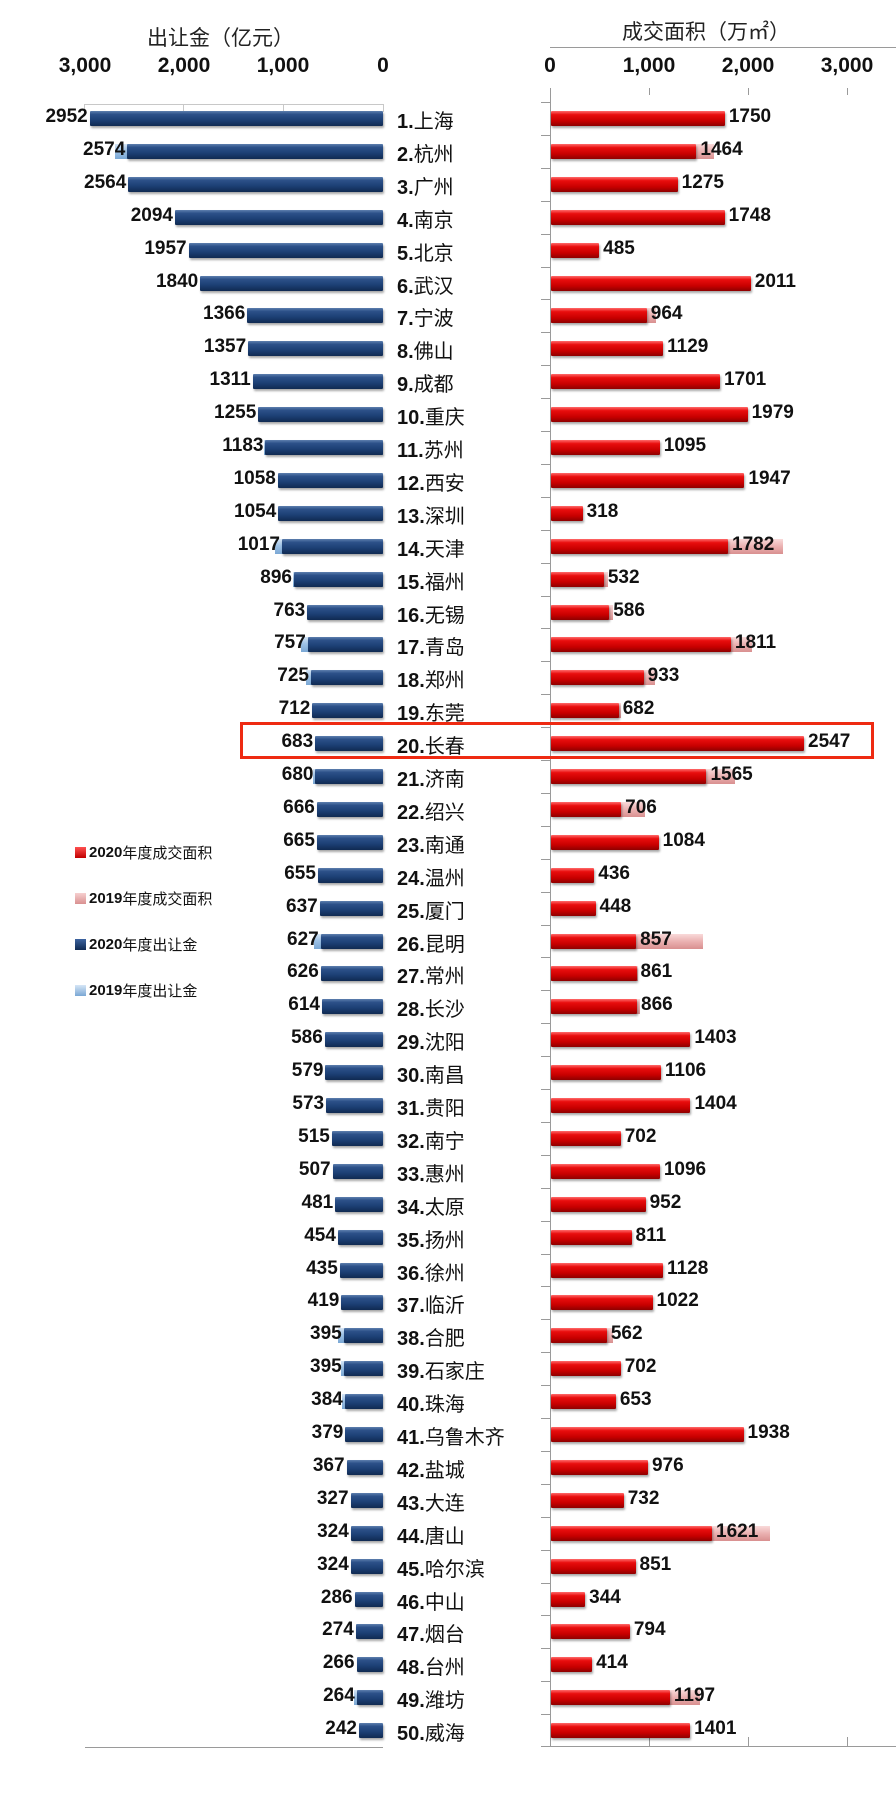  I want to click on table-row: 384 40.珠海 653, so click(448, 1401).